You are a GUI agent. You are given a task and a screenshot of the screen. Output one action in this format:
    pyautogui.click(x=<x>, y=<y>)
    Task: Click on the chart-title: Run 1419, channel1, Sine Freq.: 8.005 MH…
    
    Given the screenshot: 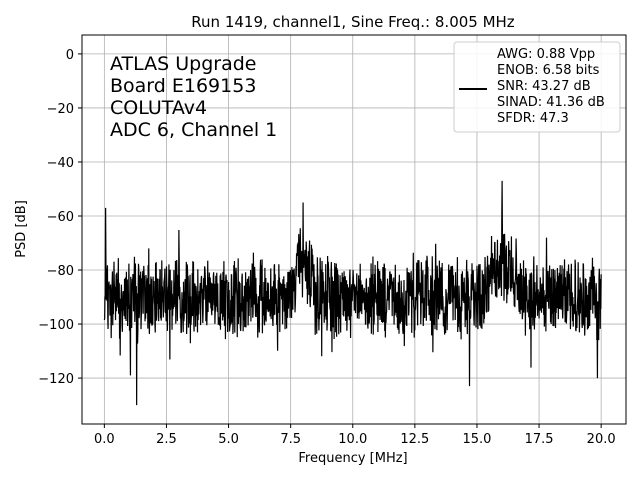 What is the action you would take?
    pyautogui.click(x=353, y=22)
    